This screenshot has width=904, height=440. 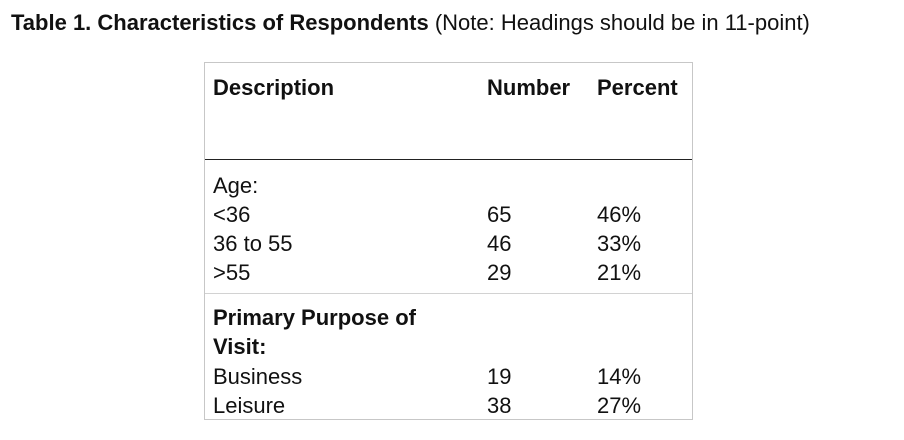 I want to click on table-row: 36 to 55 46 33%, so click(x=448, y=243).